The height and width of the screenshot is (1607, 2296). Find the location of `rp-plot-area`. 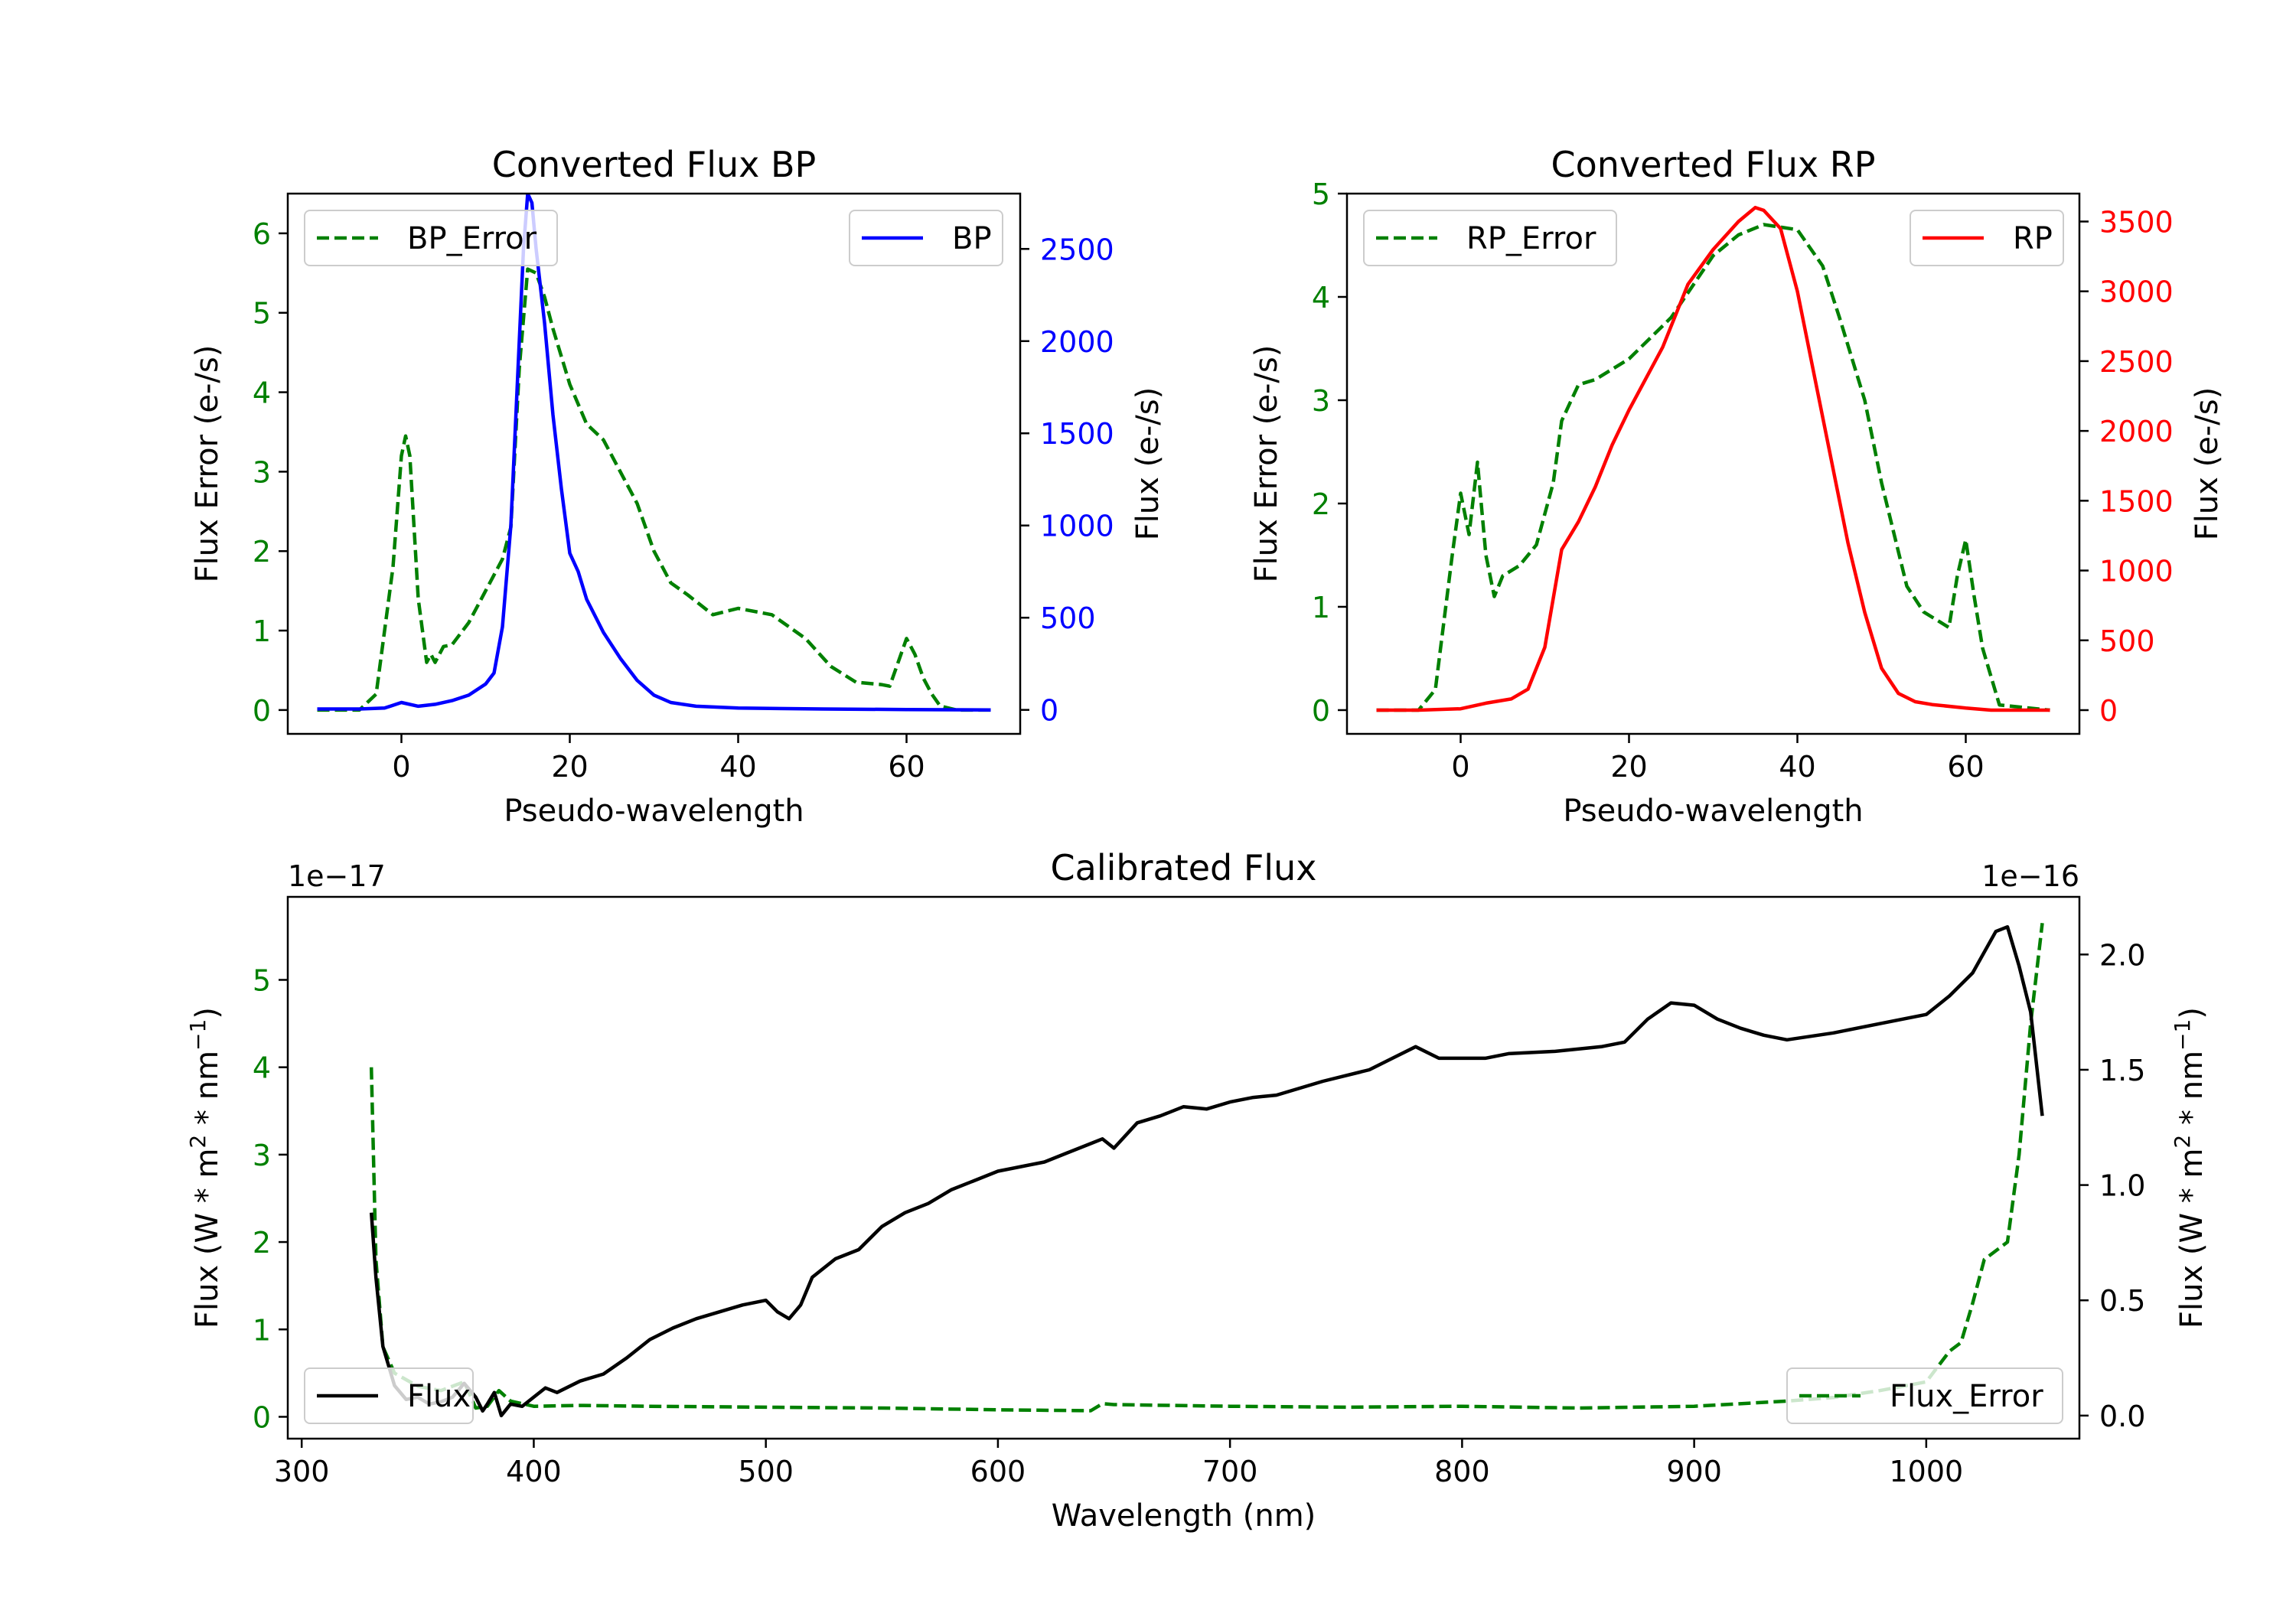

rp-plot-area is located at coordinates (1713, 458).